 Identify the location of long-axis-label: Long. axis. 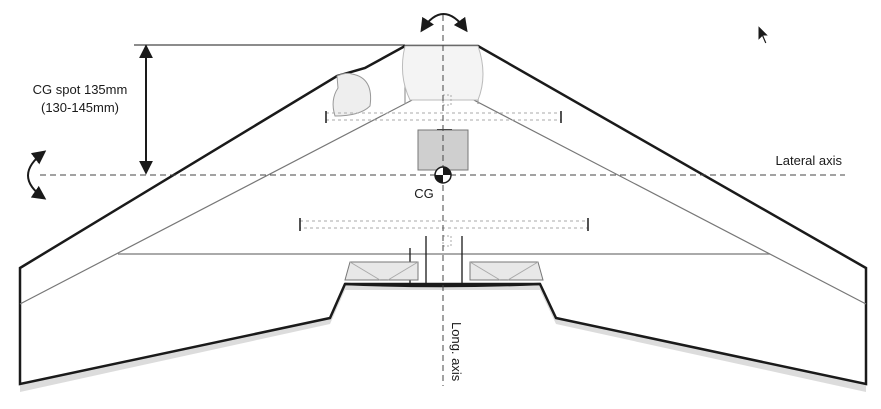
(456, 352).